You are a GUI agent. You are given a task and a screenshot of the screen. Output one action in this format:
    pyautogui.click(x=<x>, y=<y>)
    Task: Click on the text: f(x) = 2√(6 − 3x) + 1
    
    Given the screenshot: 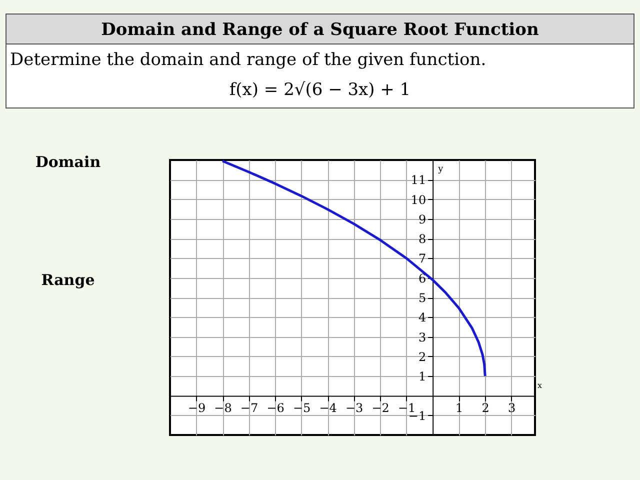 What is the action you would take?
    pyautogui.click(x=320, y=90)
    